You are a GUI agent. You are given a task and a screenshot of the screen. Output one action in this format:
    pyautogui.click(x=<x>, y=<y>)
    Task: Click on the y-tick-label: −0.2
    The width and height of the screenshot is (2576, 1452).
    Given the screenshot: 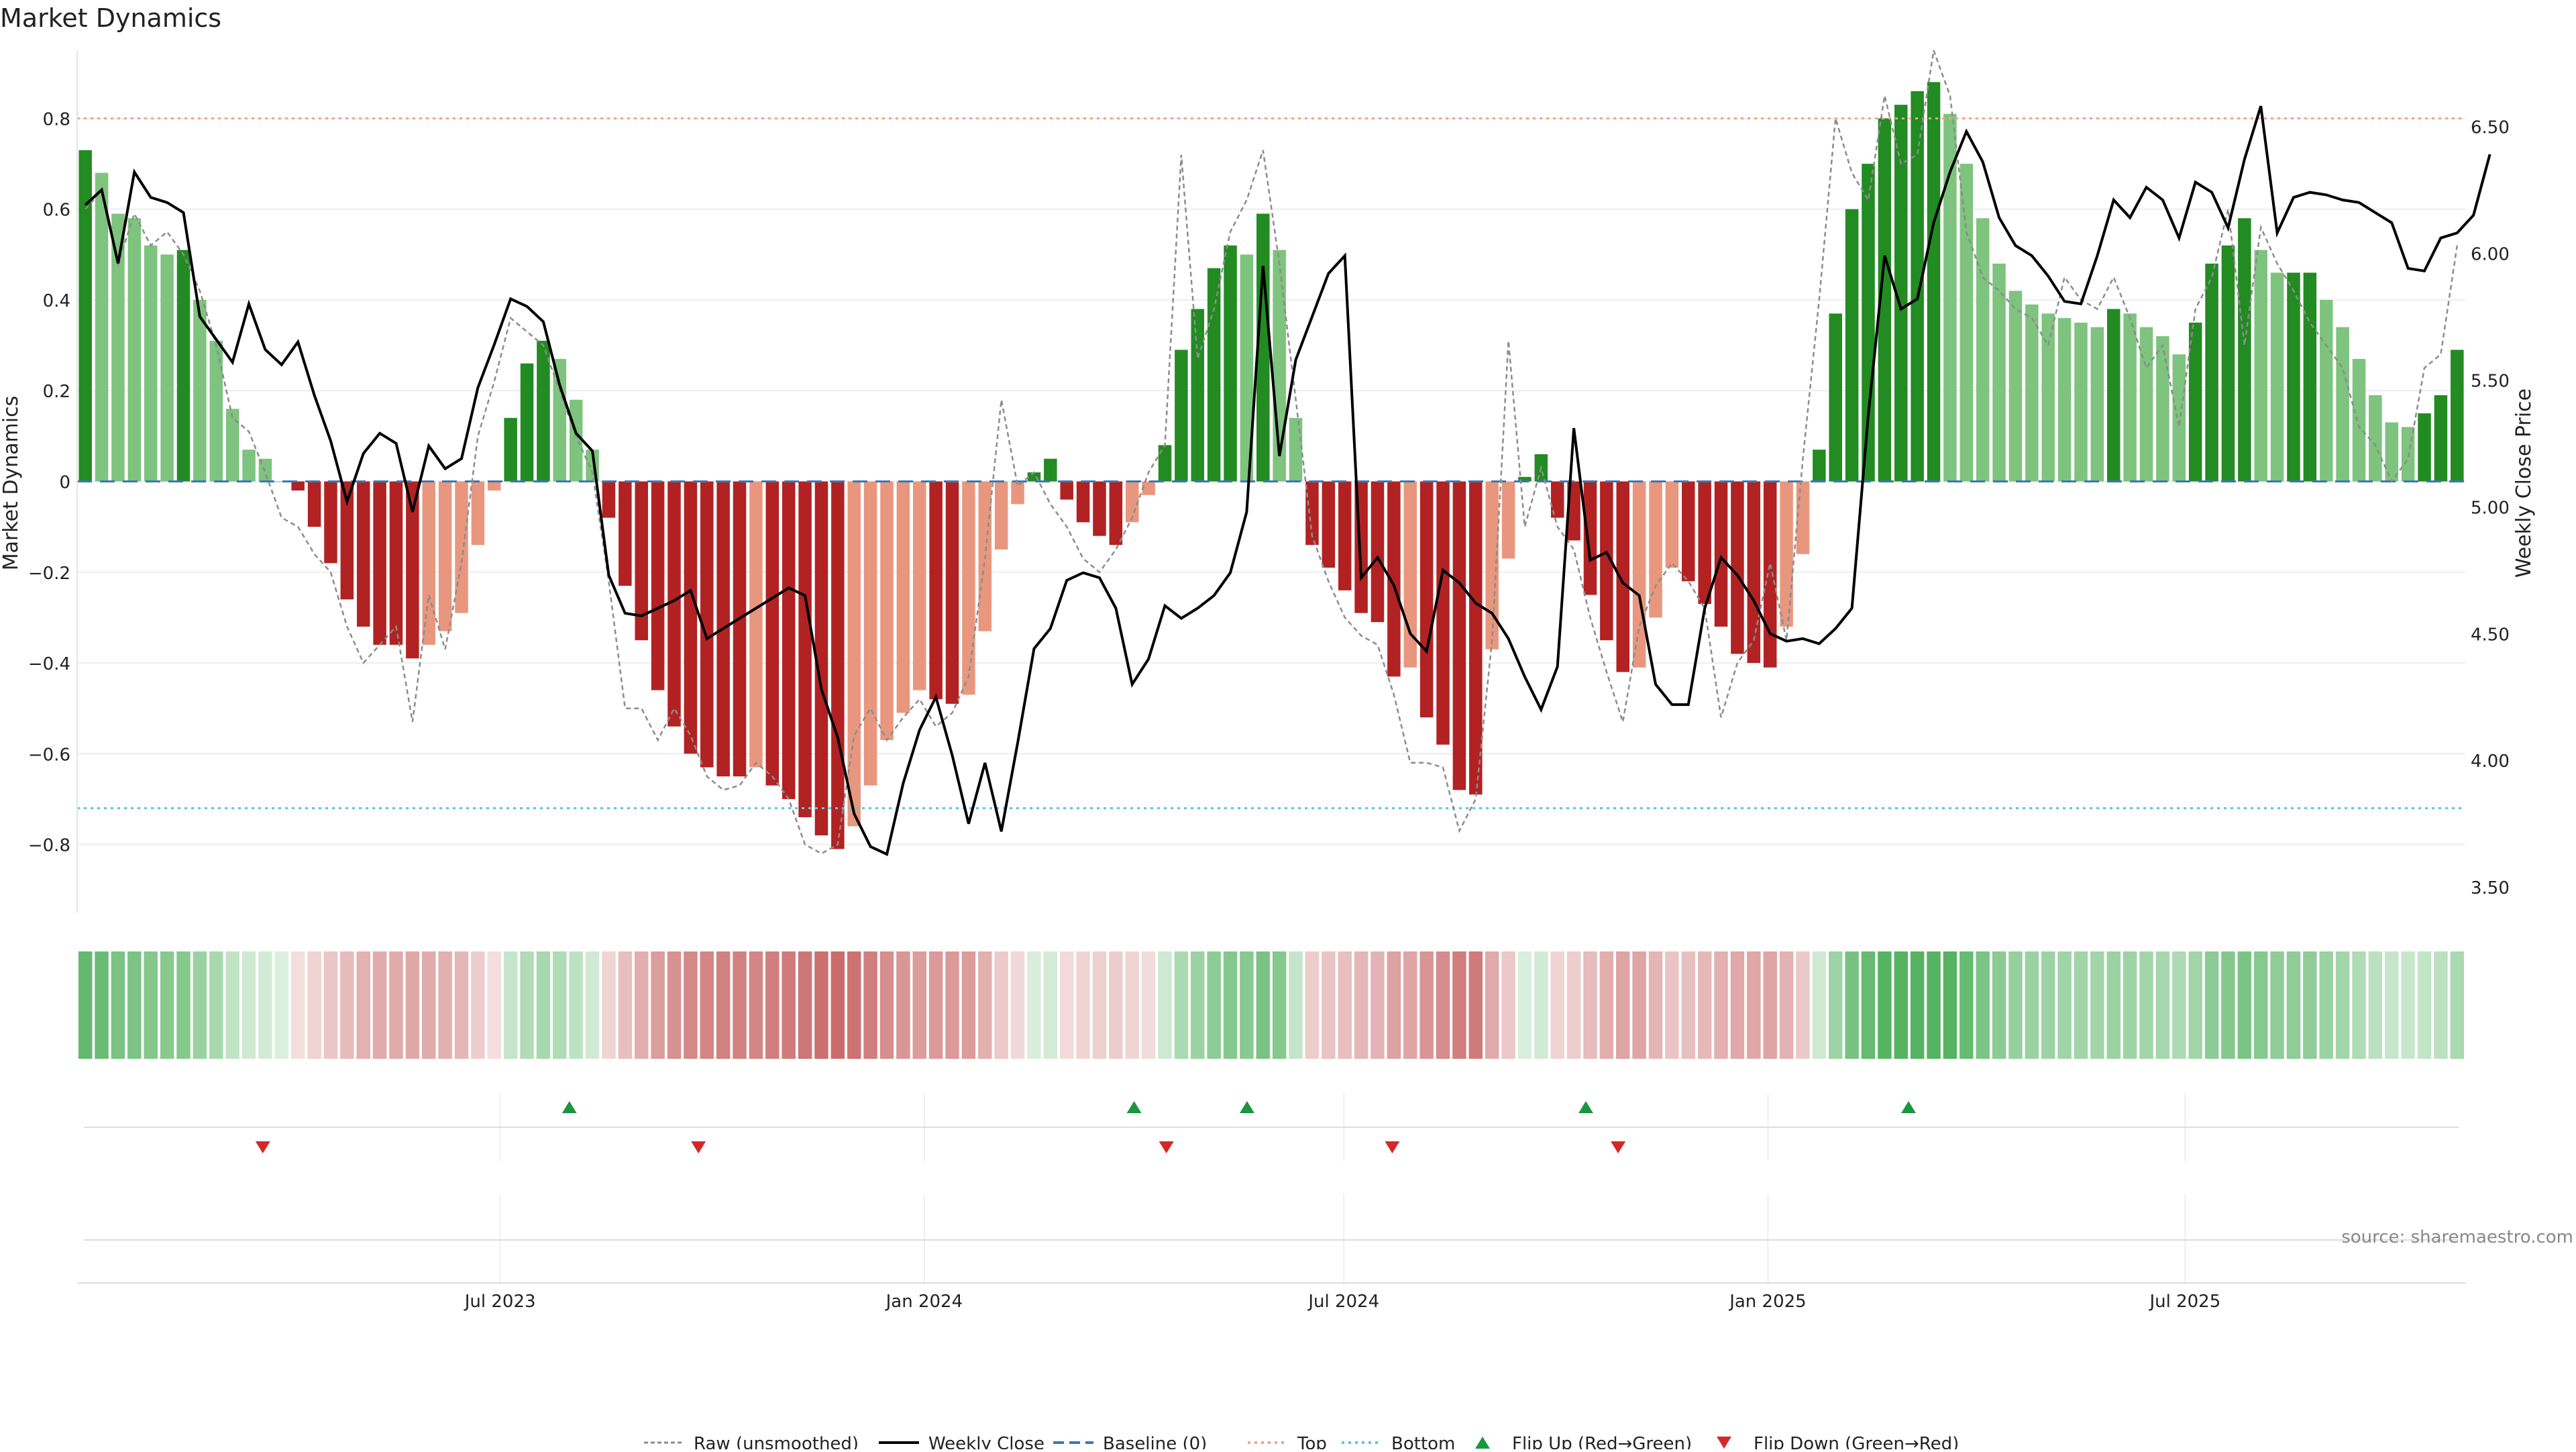 What is the action you would take?
    pyautogui.click(x=49, y=574)
    